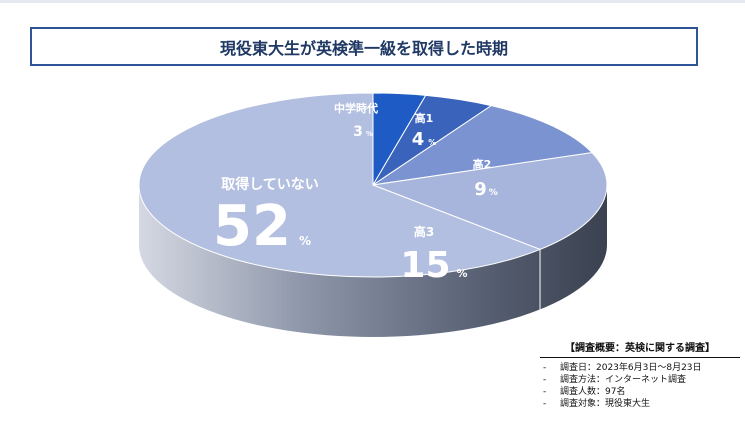  Describe the element at coordinates (424, 118) in the screenshot. I see `slice-label: 高1` at that location.